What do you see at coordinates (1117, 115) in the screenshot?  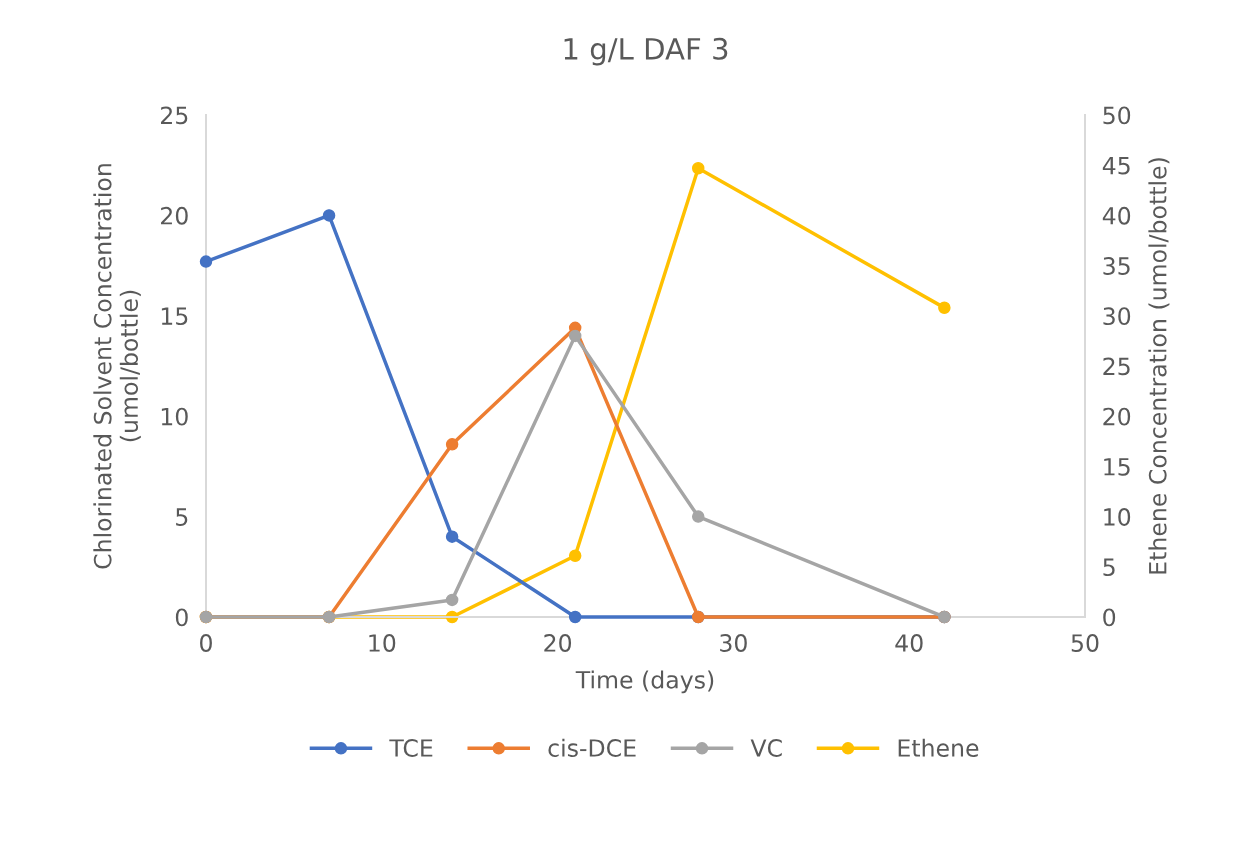 I see `y2-tick-label: 50` at bounding box center [1117, 115].